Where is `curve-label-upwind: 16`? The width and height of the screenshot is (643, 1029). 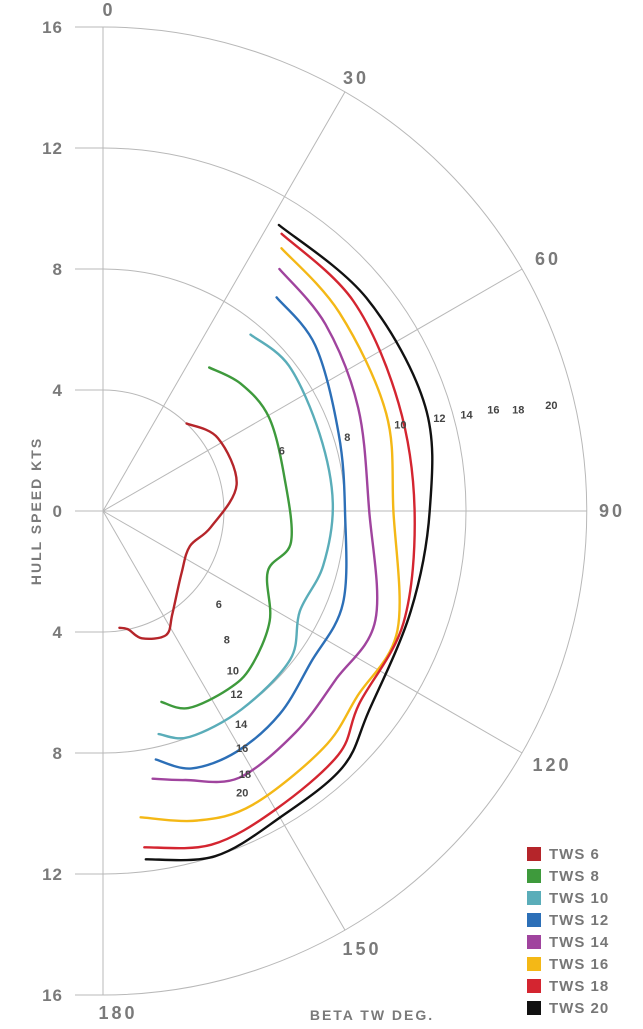 curve-label-upwind: 16 is located at coordinates (493, 411).